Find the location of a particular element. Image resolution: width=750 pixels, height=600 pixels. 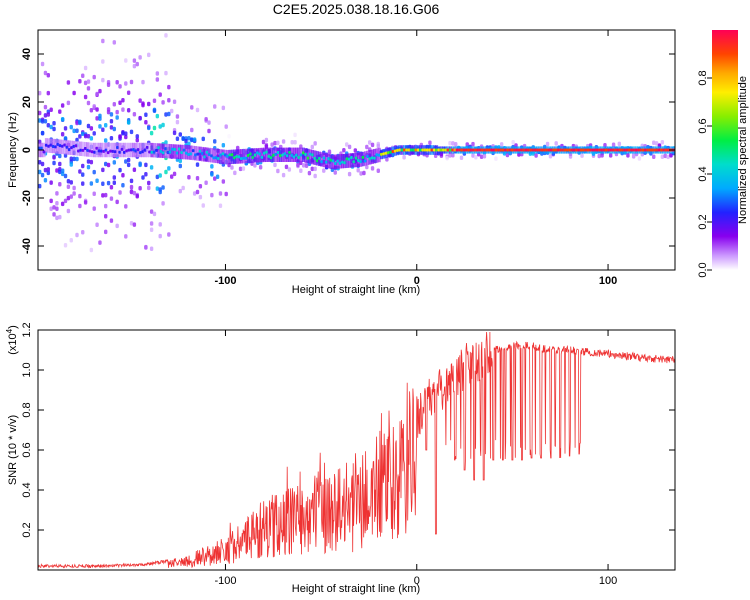

spectrogram-xlabel: Height of straight line (km) is located at coordinates (356, 290).